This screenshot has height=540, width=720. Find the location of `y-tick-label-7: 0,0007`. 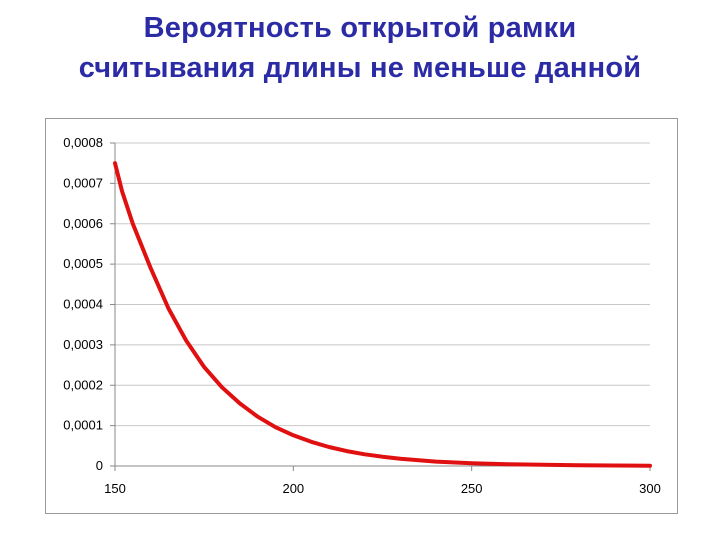

y-tick-label-7: 0,0007 is located at coordinates (83, 182).